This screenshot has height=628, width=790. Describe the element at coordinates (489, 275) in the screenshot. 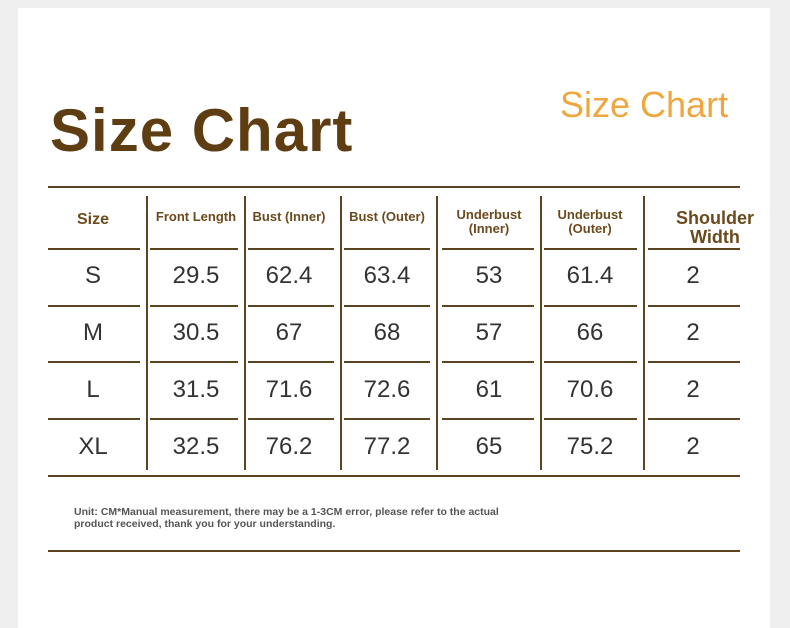

I see `table-cell: 53` at that location.